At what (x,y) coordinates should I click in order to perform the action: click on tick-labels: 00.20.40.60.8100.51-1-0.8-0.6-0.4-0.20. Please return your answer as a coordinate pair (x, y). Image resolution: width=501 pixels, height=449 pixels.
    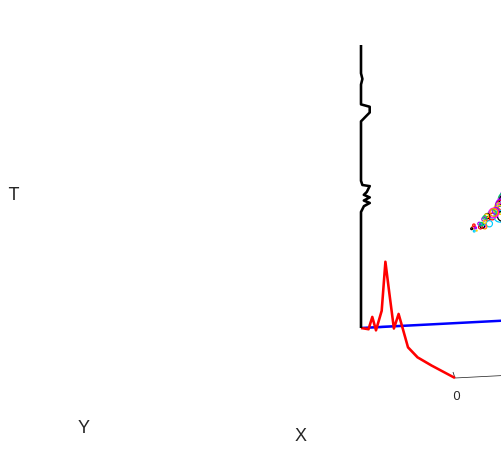
    Looking at the image, I should click on (456, 395).